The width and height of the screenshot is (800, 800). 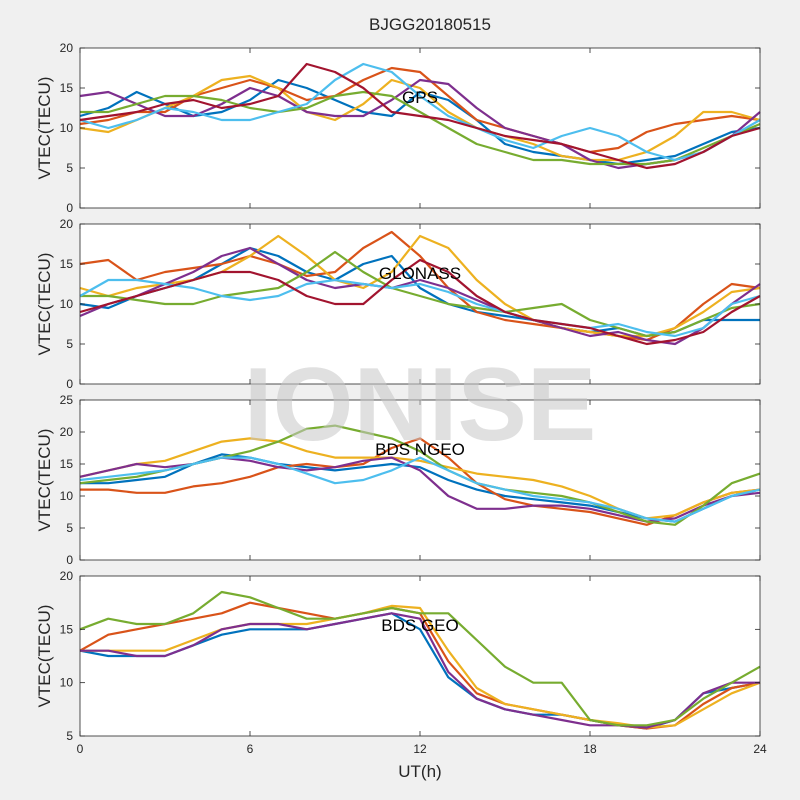 What do you see at coordinates (250, 749) in the screenshot?
I see `x-tick-label: 6` at bounding box center [250, 749].